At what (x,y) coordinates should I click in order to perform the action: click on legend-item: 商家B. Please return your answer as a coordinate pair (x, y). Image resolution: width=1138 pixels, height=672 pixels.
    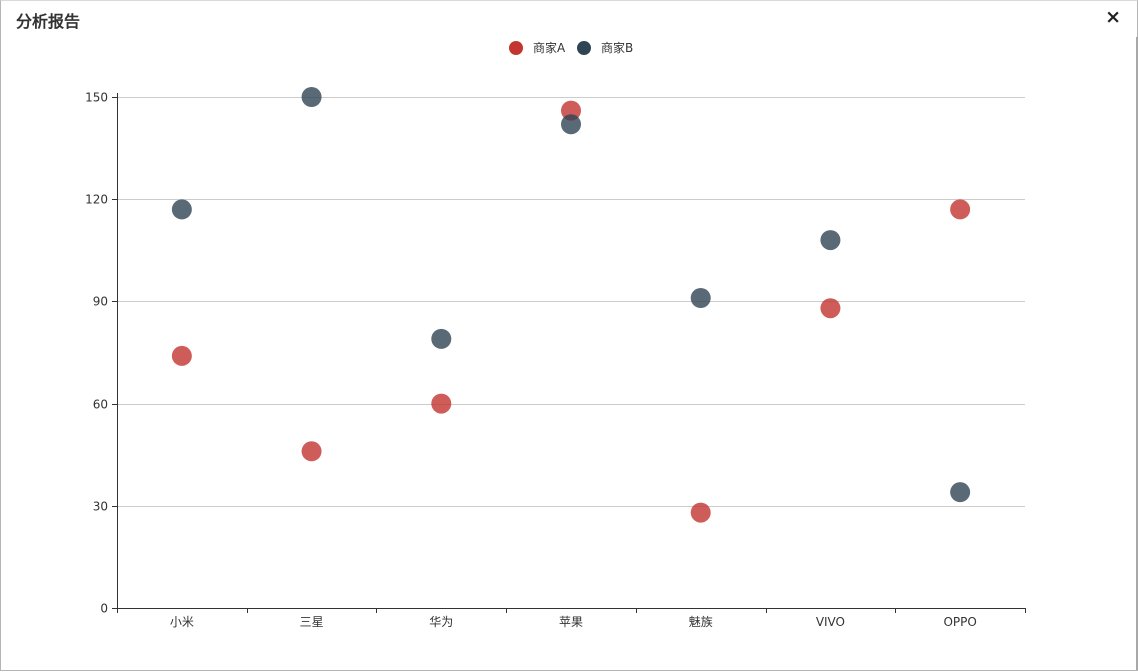
    Looking at the image, I should click on (605, 47).